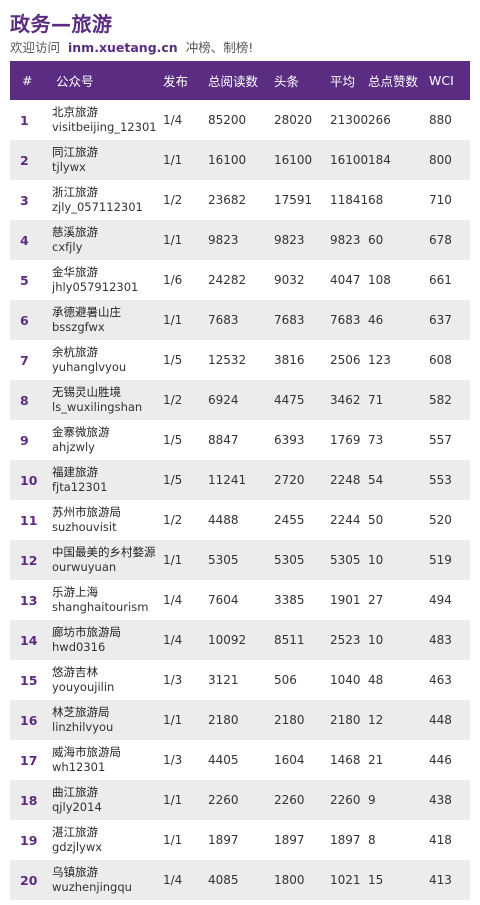 This screenshot has height=905, width=480. Describe the element at coordinates (107, 320) in the screenshot. I see `account-cell: 承德避暑山庄 bsszgfwx` at that location.